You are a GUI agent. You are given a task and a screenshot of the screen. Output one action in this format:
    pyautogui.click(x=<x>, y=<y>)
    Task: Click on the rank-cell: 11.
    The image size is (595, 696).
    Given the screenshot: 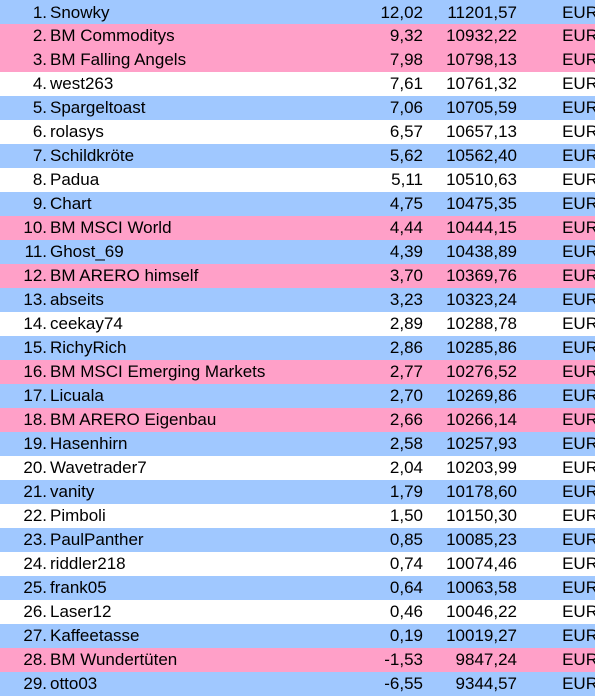 What is the action you would take?
    pyautogui.click(x=25, y=252)
    